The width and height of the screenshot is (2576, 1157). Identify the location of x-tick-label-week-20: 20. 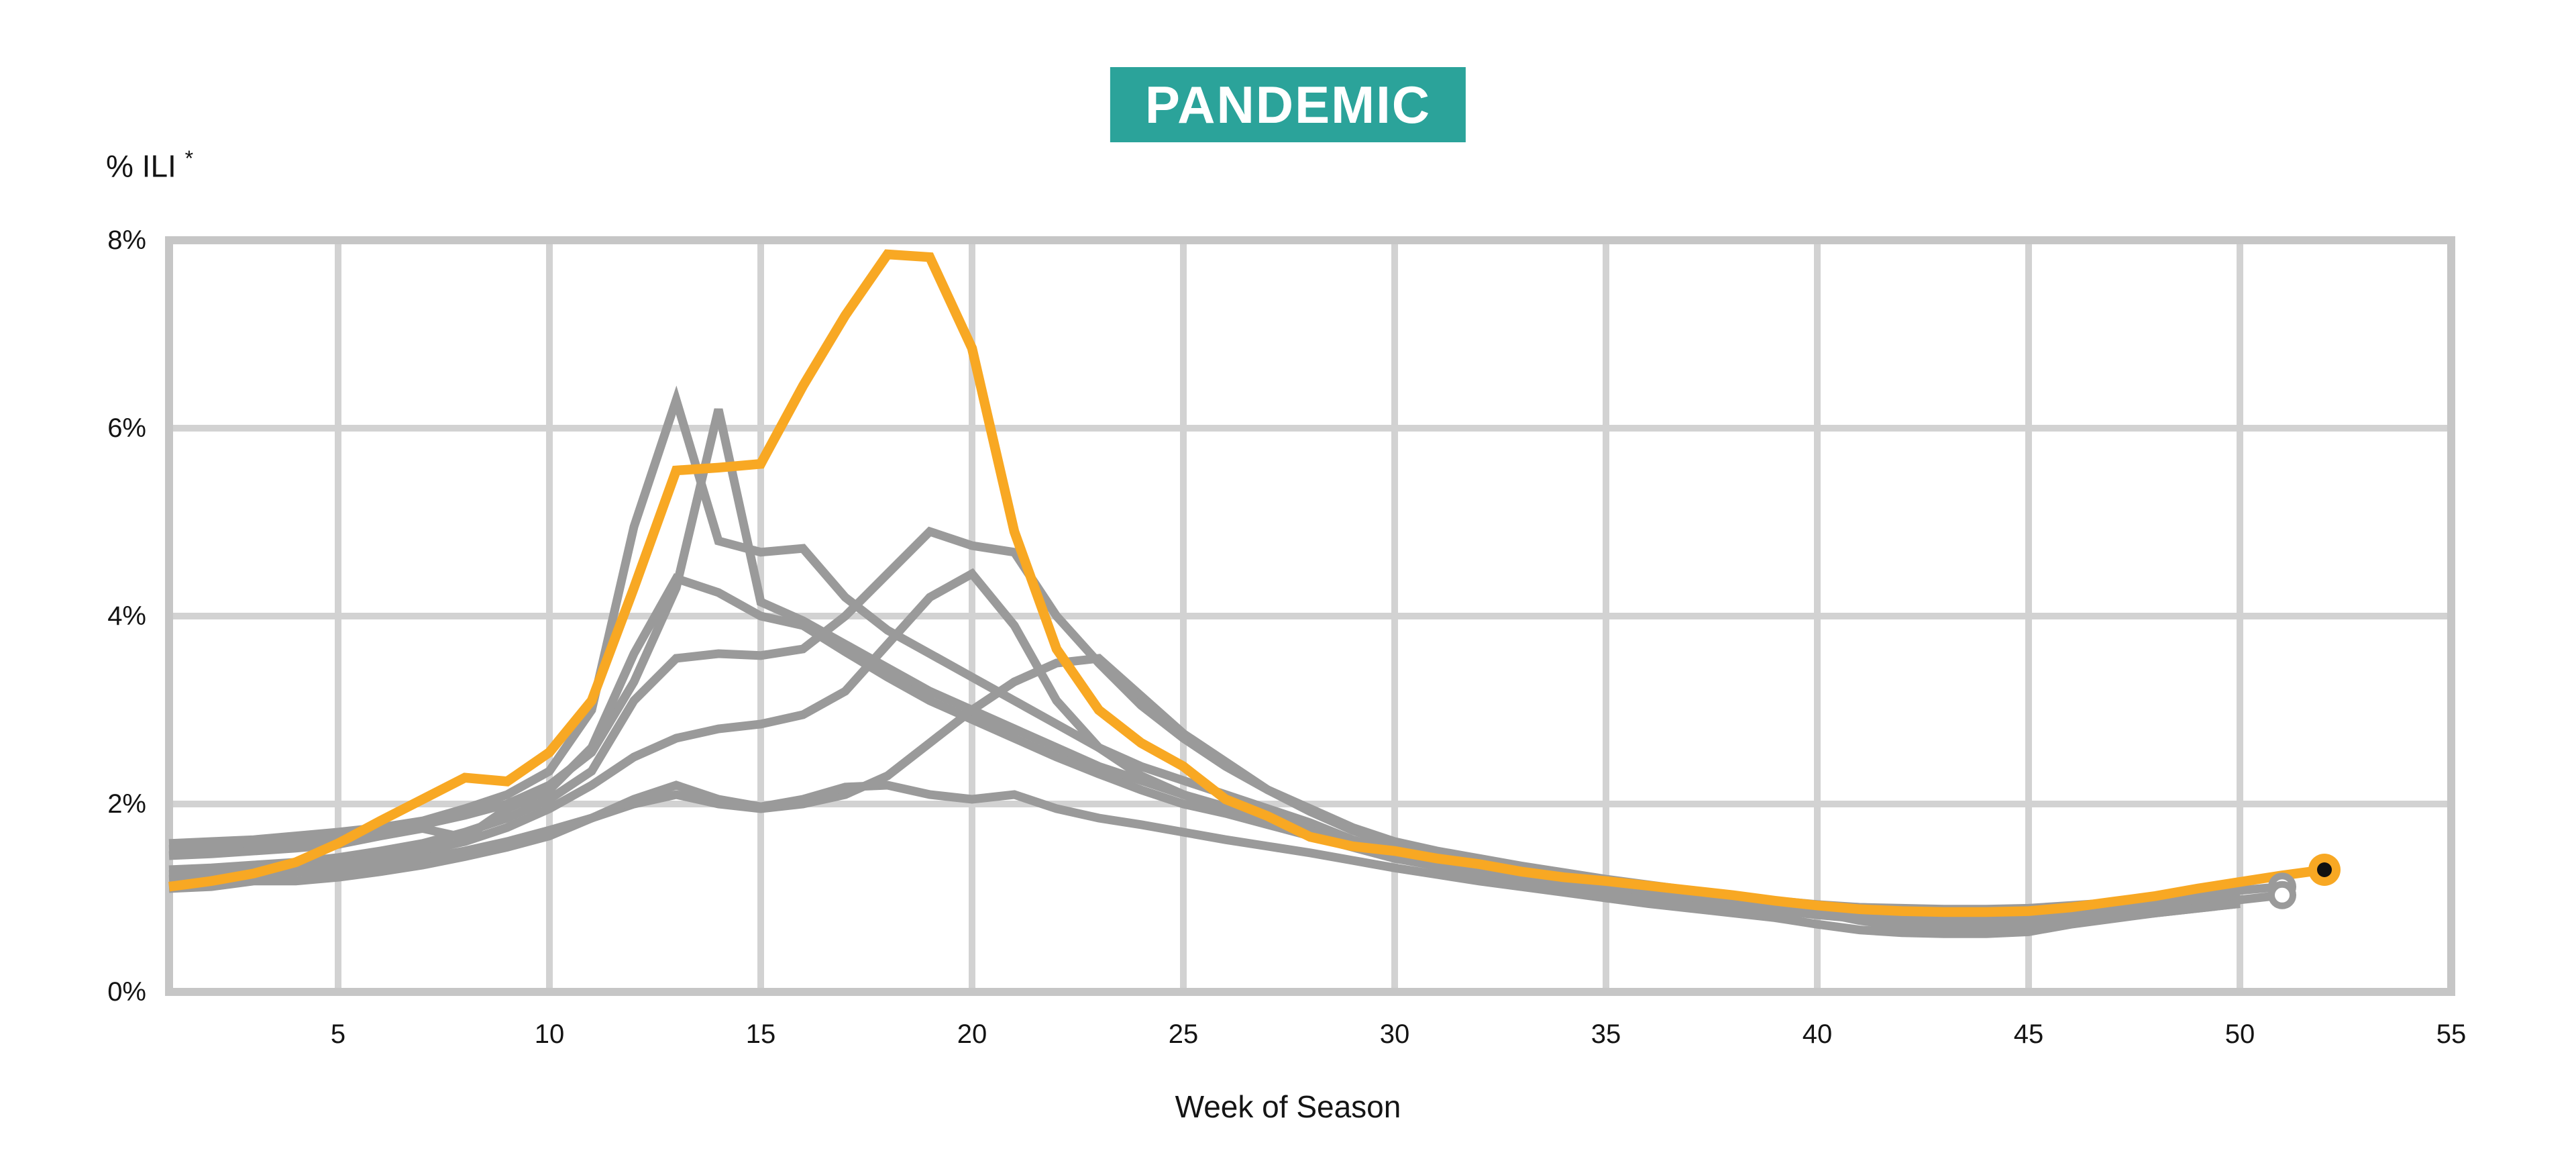
(972, 1034).